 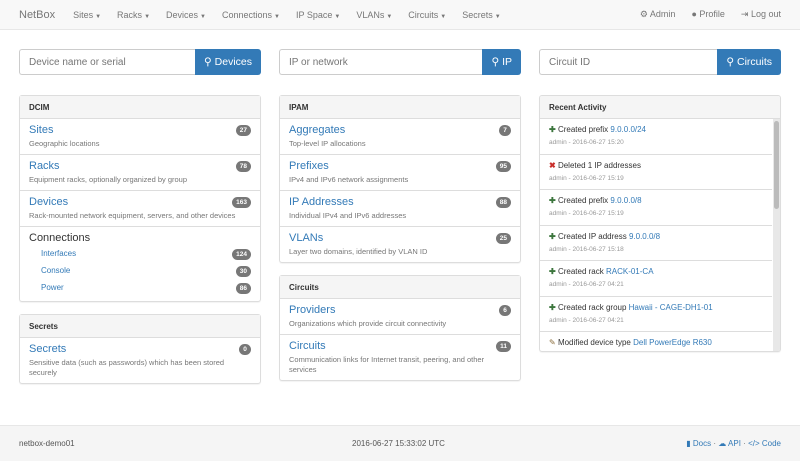 I want to click on api-label: API, so click(x=734, y=443).